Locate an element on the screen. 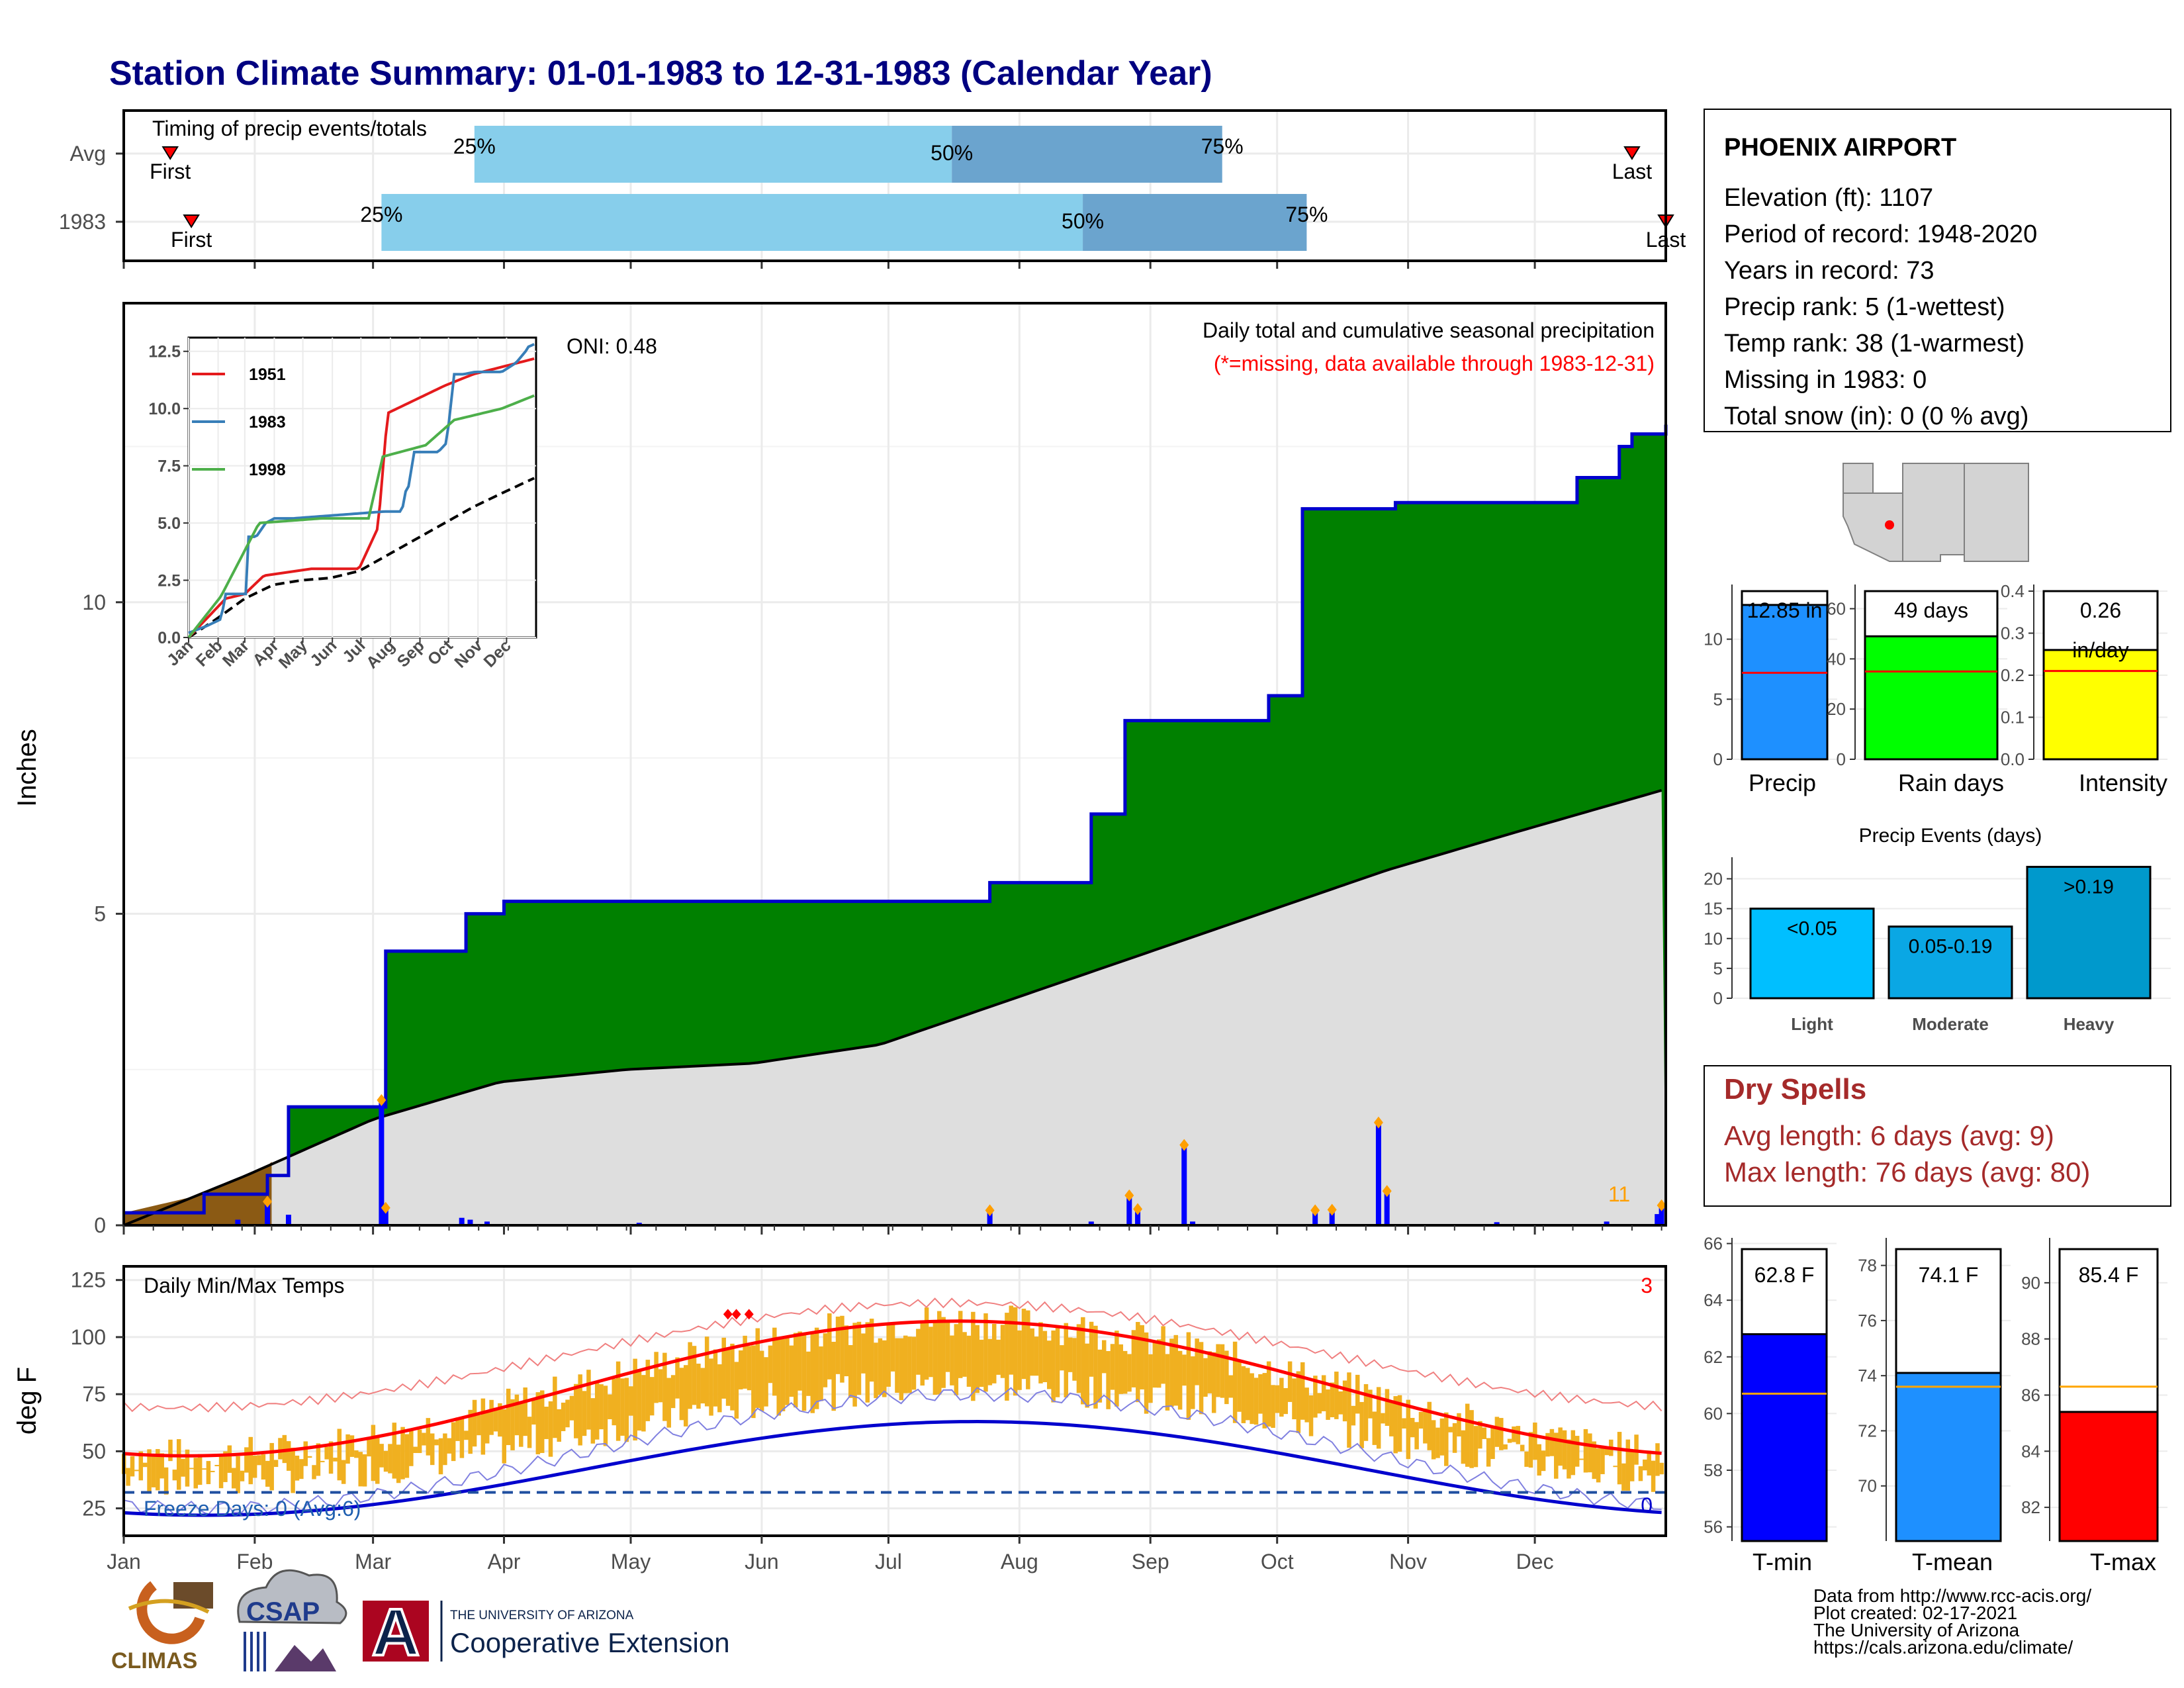 The height and width of the screenshot is (1688, 2184). inset-frame is located at coordinates (362, 487).